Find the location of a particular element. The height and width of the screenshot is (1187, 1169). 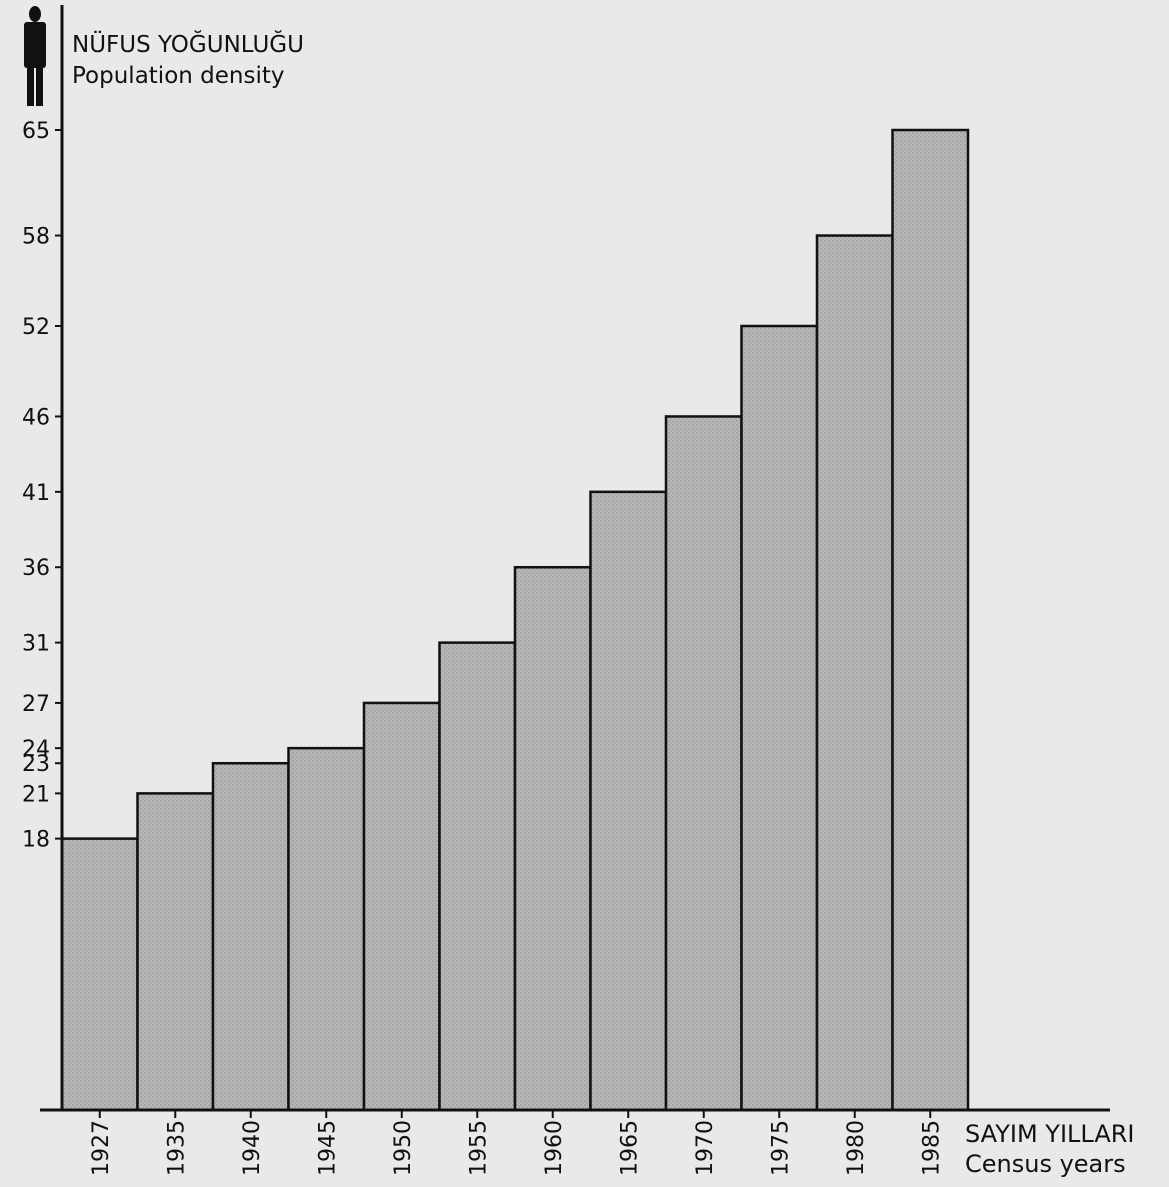

x-axis-title-english: Census years is located at coordinates (1045, 1164).